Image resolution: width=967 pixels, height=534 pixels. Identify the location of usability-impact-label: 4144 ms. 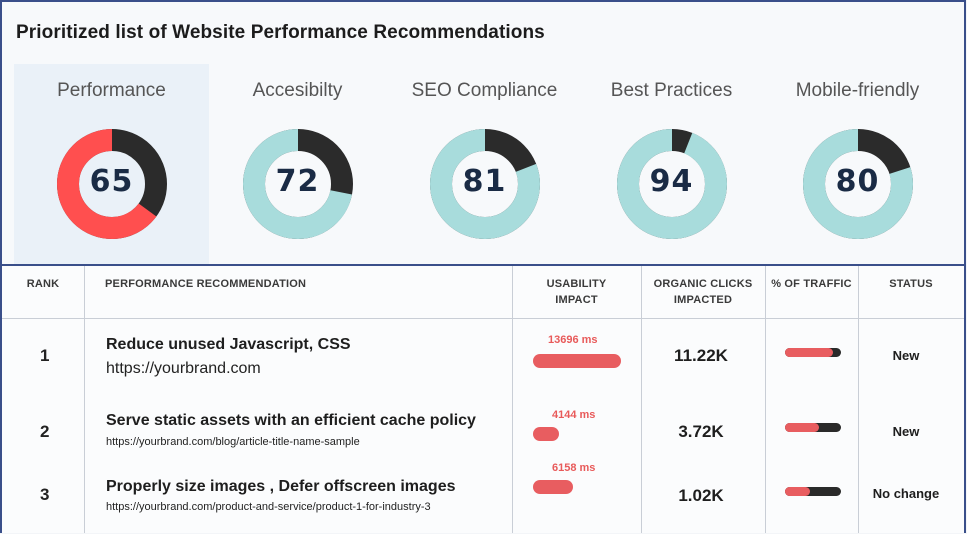
(574, 415).